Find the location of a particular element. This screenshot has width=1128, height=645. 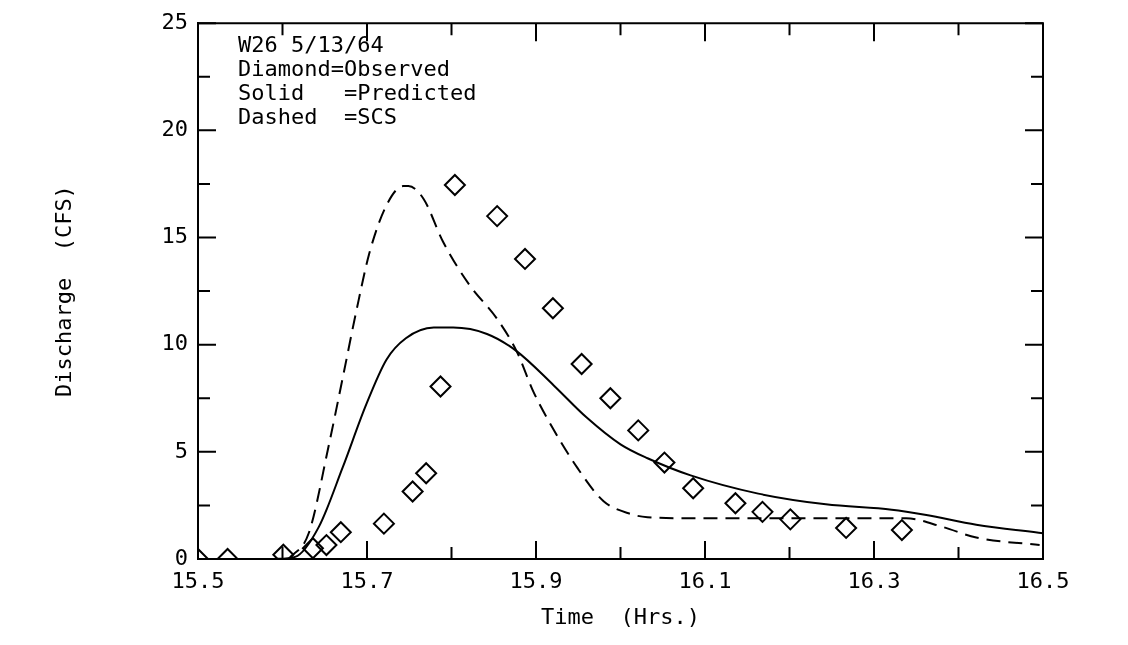

y-axis-title: Discharge (CFS) is located at coordinates (63, 291).